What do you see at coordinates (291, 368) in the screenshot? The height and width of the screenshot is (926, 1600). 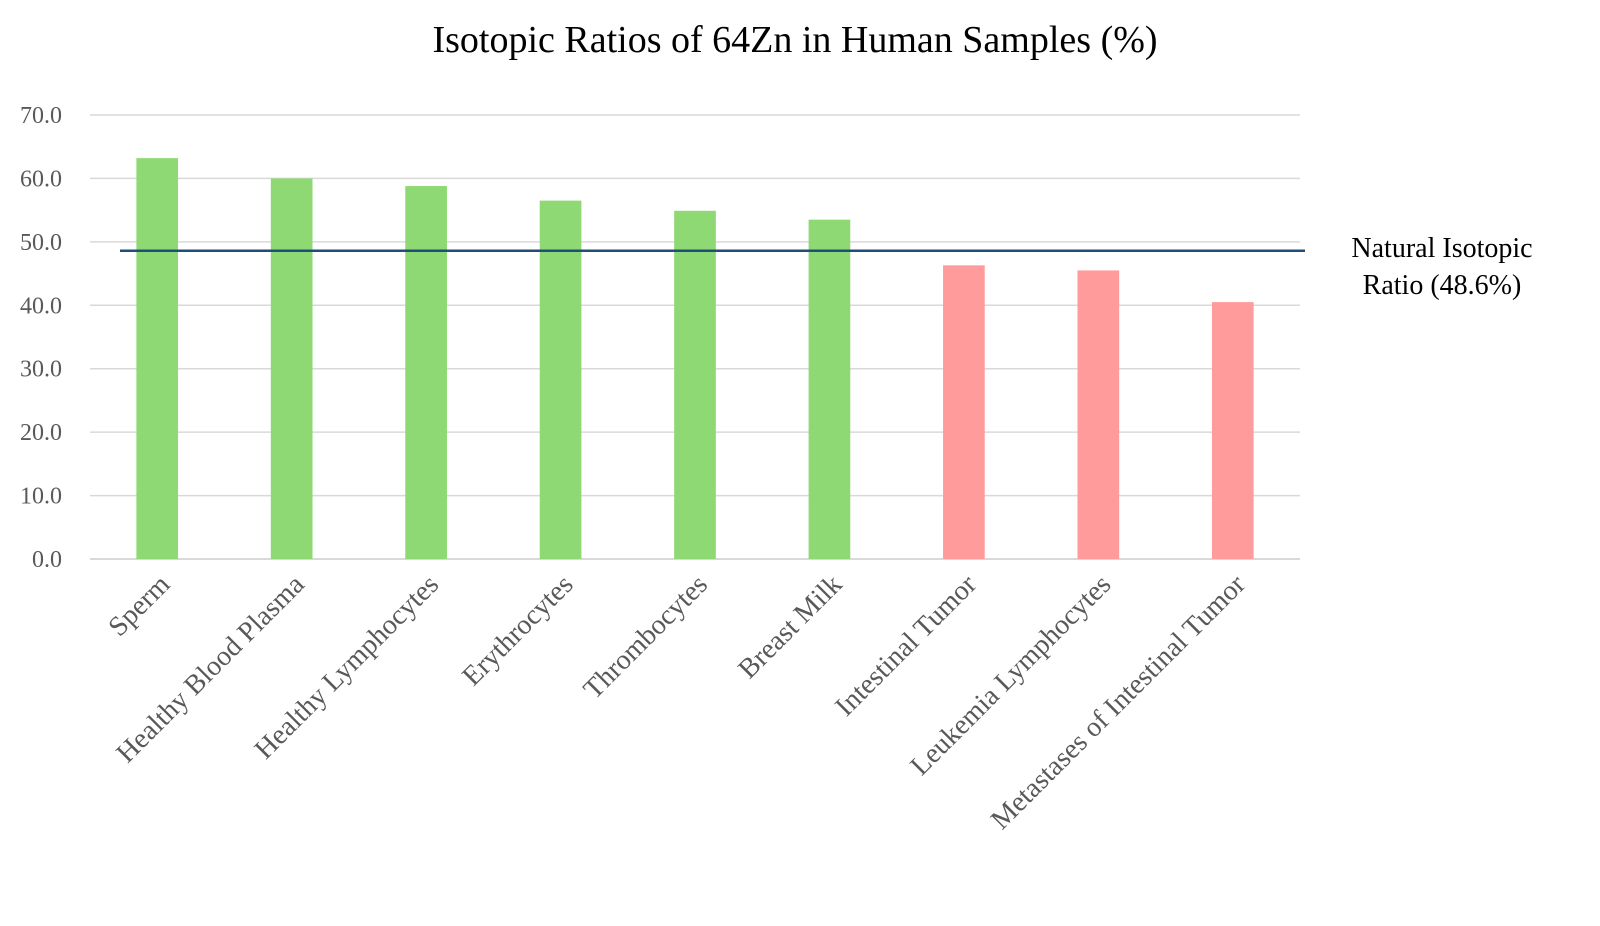 I see `bar-healthy-blood-plasma` at bounding box center [291, 368].